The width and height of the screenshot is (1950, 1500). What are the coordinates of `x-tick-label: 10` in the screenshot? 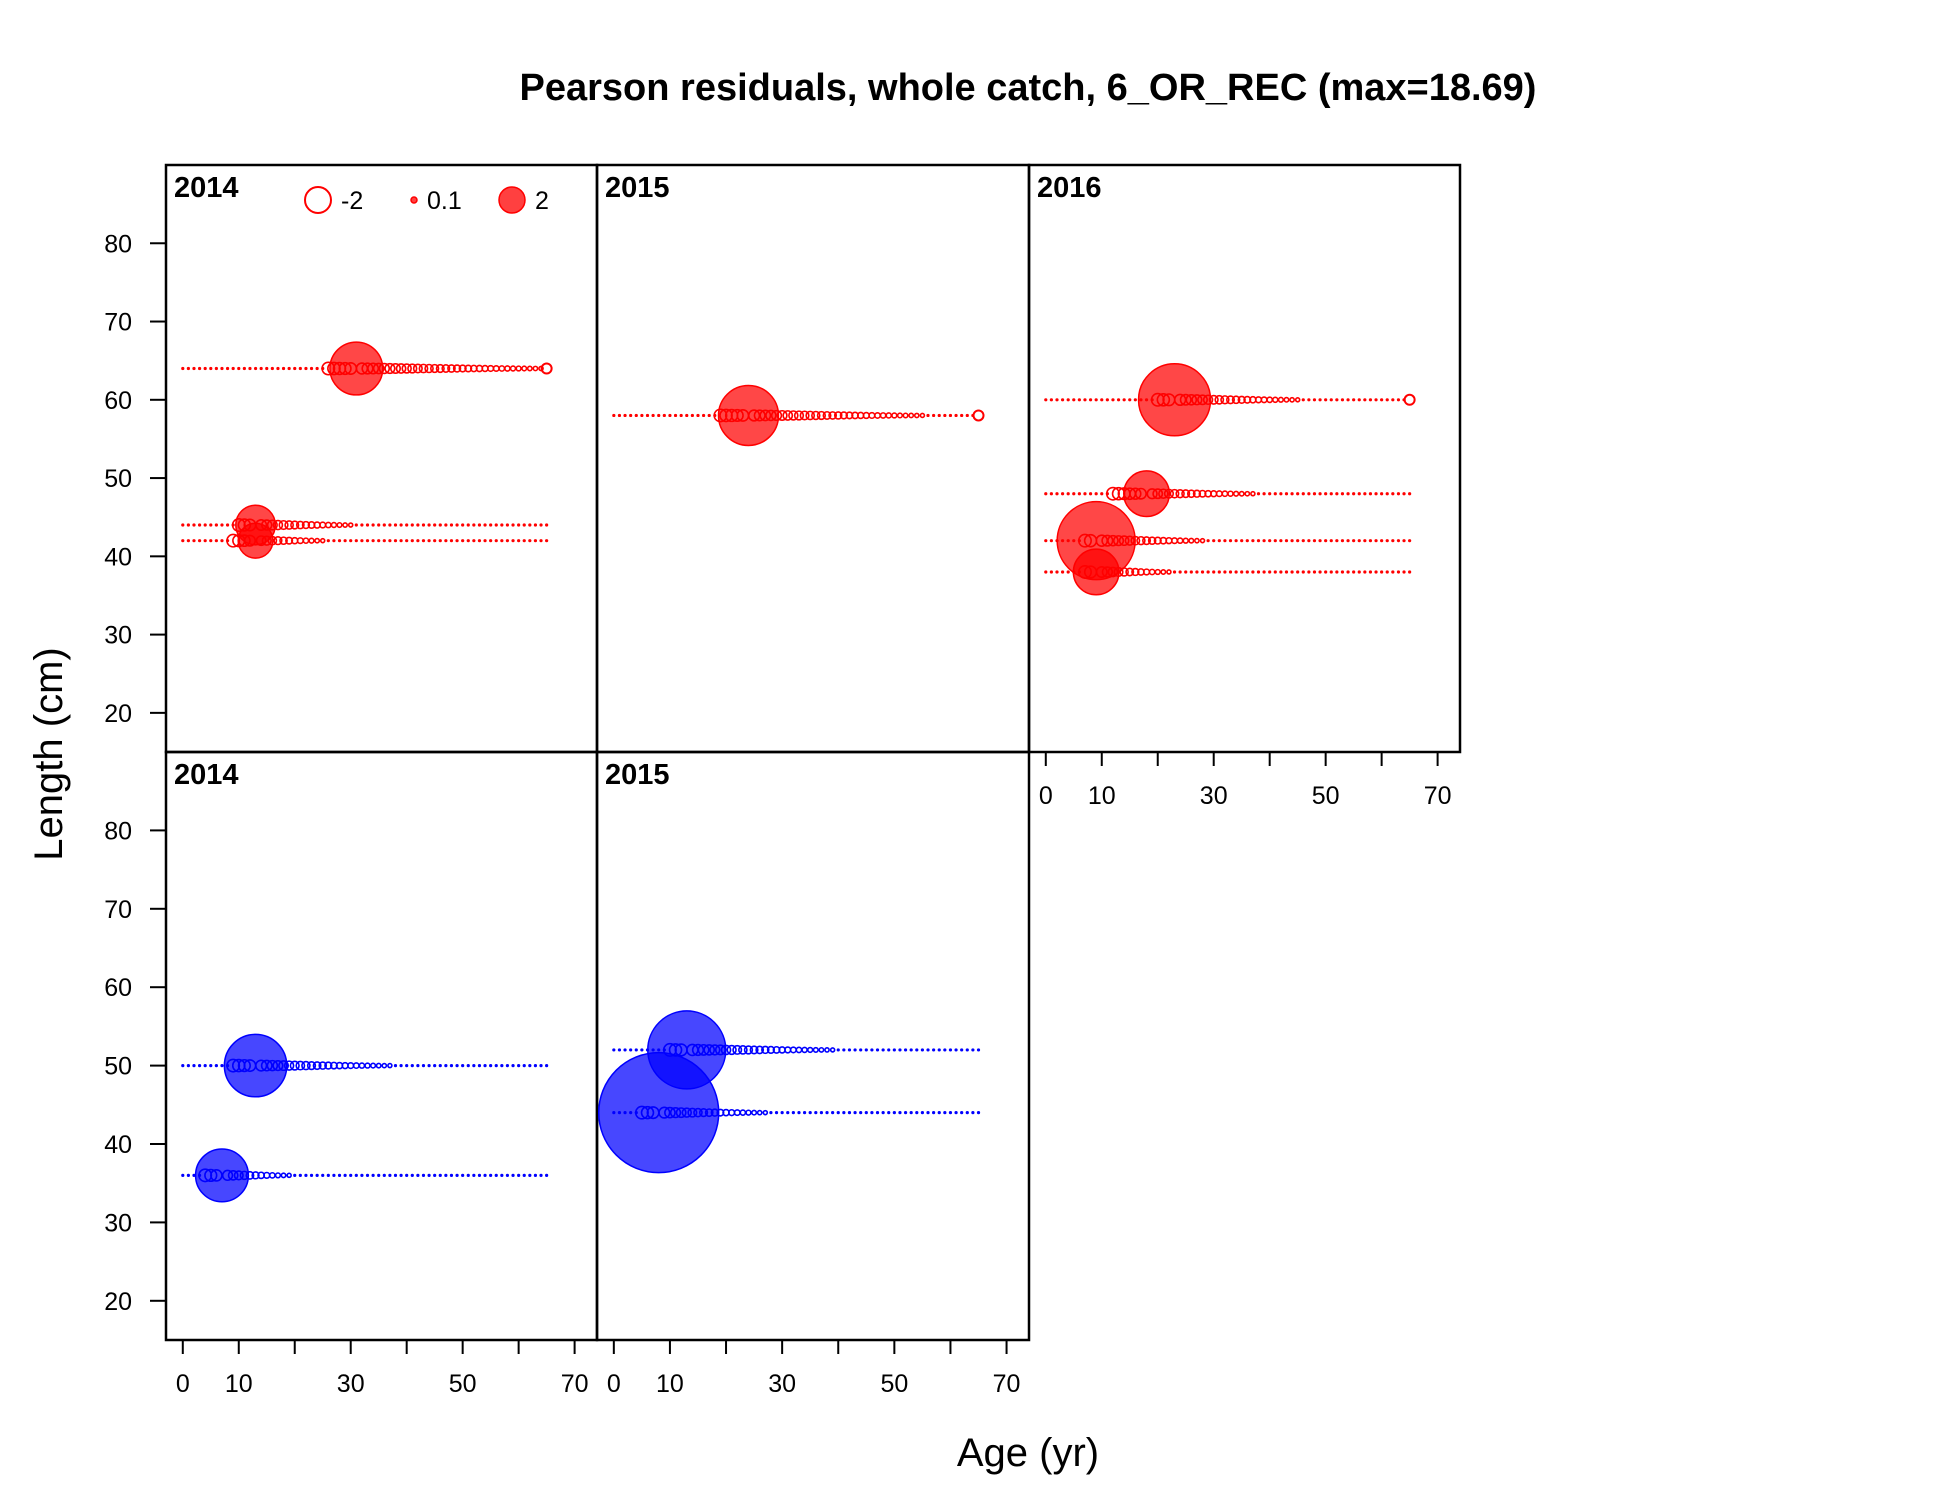 It's located at (239, 1384).